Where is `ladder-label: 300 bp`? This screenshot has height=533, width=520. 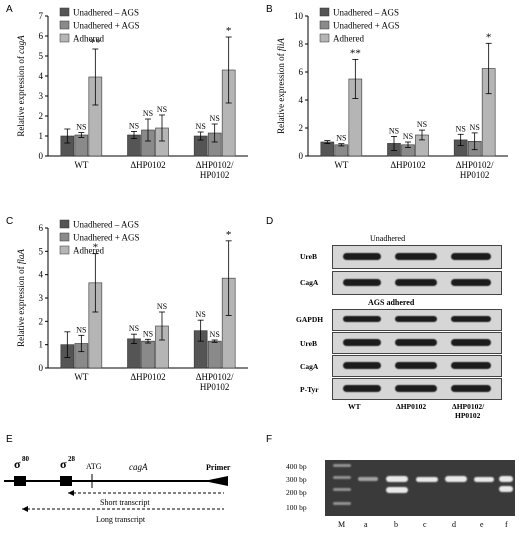 ladder-label: 300 bp is located at coordinates (296, 479).